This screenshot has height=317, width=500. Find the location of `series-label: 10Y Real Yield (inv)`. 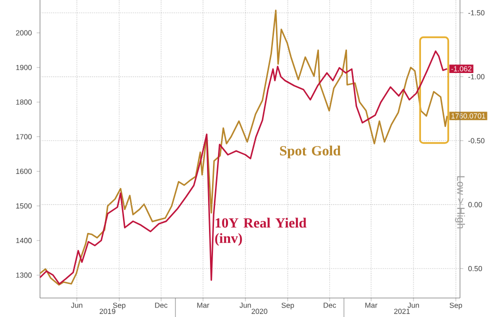

series-label: 10Y Real Yield (inv) is located at coordinates (260, 232).